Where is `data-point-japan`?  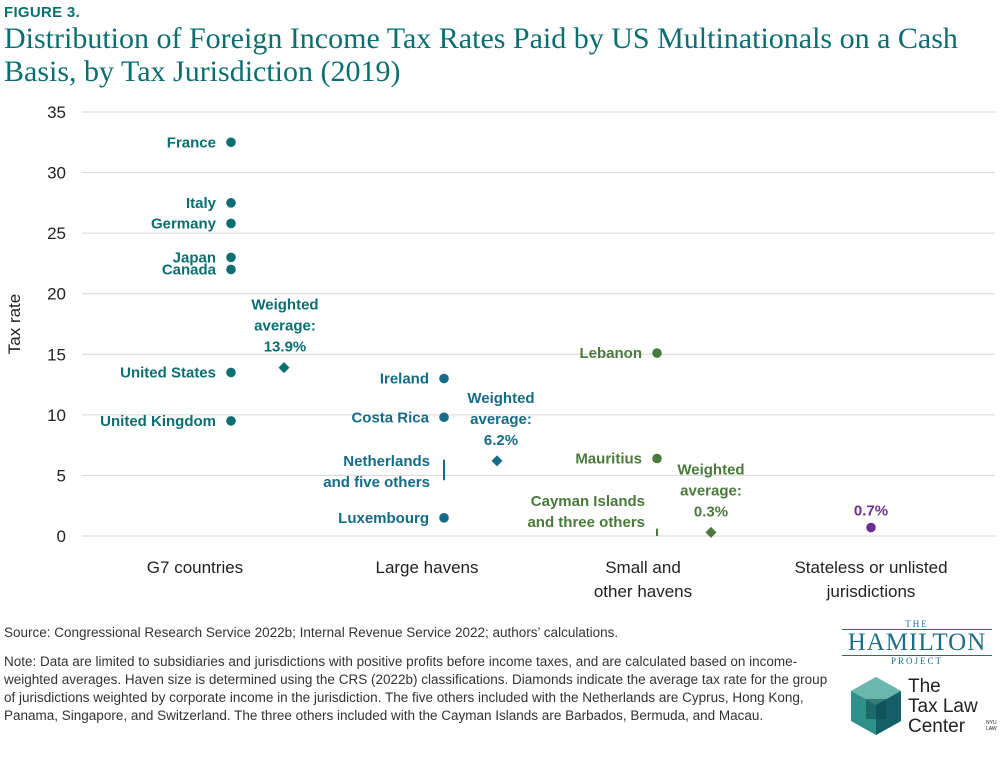 data-point-japan is located at coordinates (231, 257).